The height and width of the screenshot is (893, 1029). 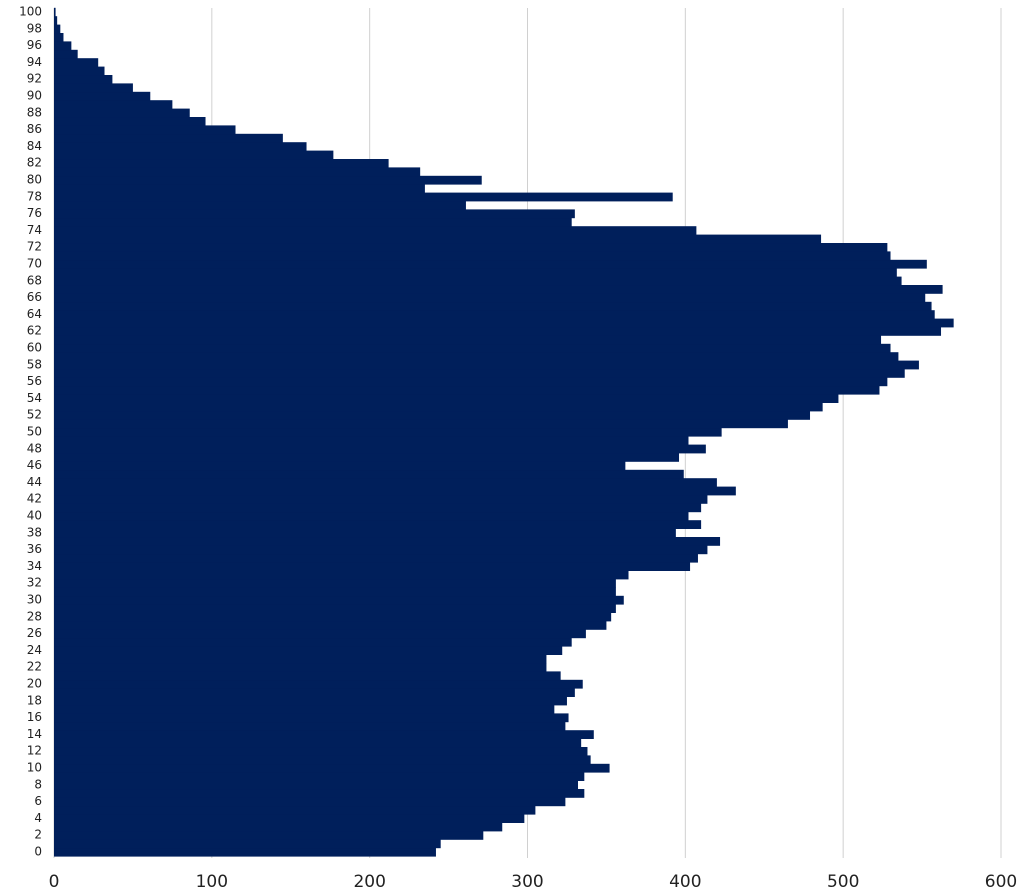 I want to click on y-tick-label: 58, so click(x=34, y=364).